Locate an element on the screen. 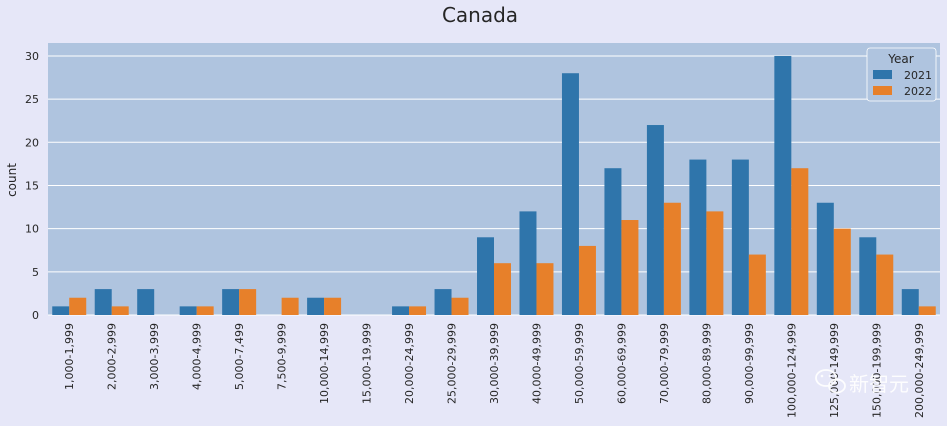 The width and height of the screenshot is (947, 426). y-tick-label: 25 is located at coordinates (32, 99).